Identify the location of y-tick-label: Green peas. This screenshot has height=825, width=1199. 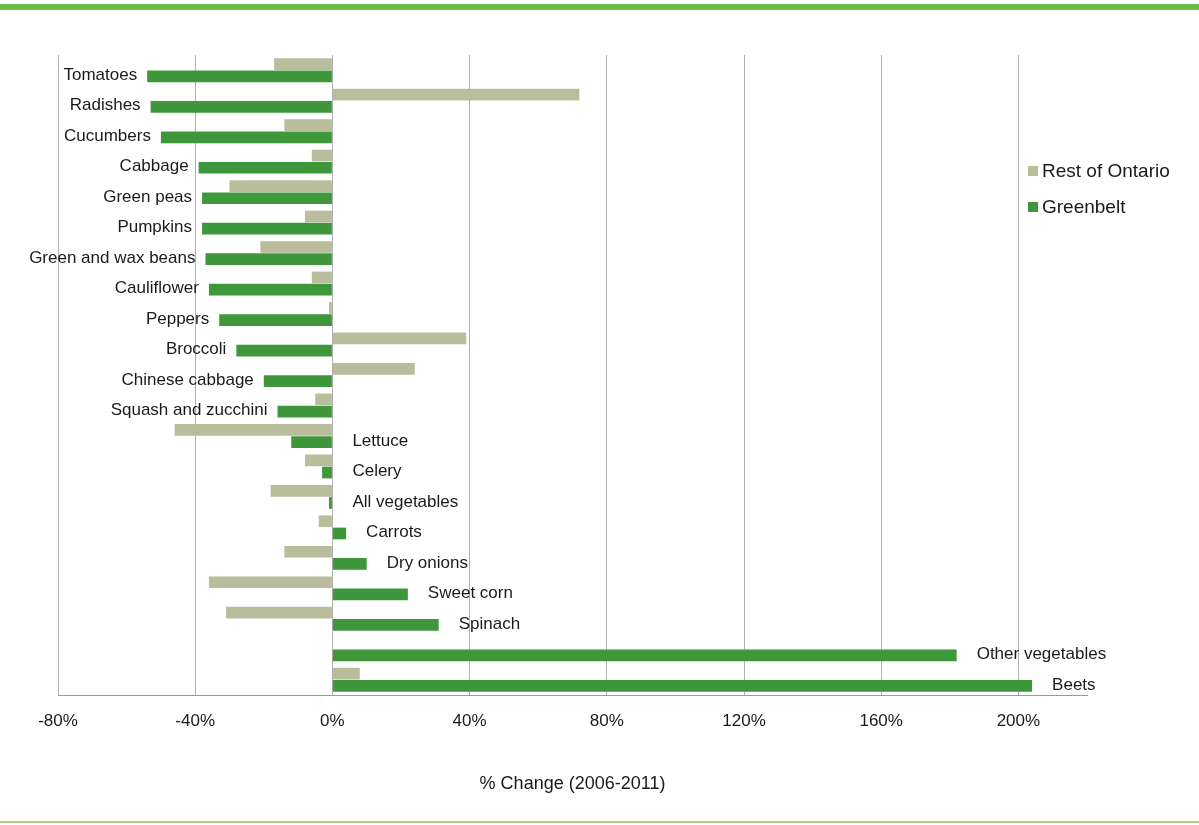
(148, 196).